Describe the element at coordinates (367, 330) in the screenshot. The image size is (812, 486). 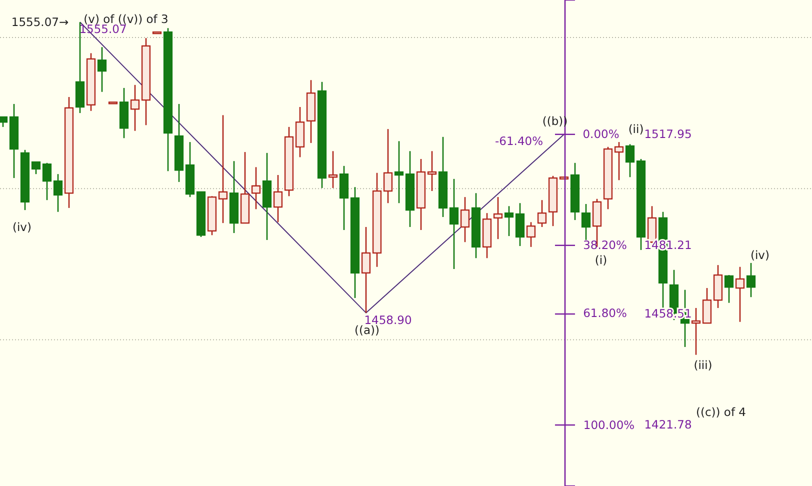
I see `annotation: ((a))` at that location.